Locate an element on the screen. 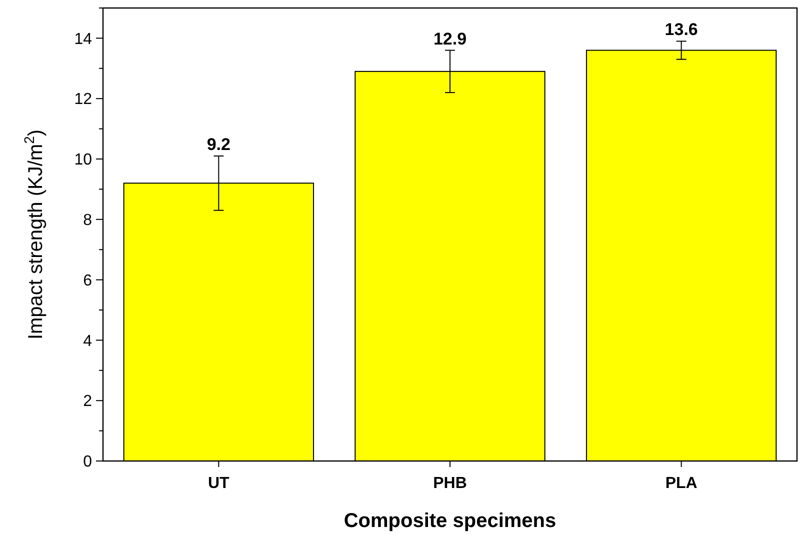  y-tick-label: 2 is located at coordinates (87, 401).